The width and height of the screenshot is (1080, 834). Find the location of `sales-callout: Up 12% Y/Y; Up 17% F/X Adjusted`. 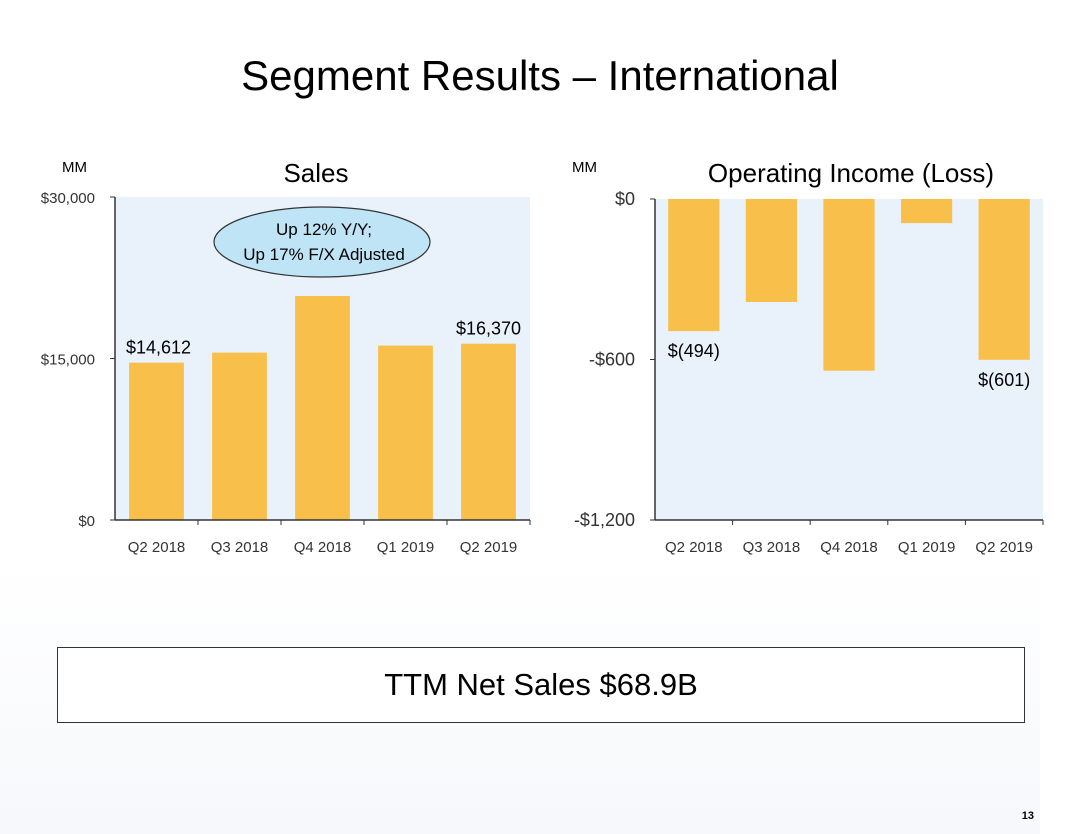

sales-callout: Up 12% Y/Y; Up 17% F/X Adjusted is located at coordinates (322, 242).